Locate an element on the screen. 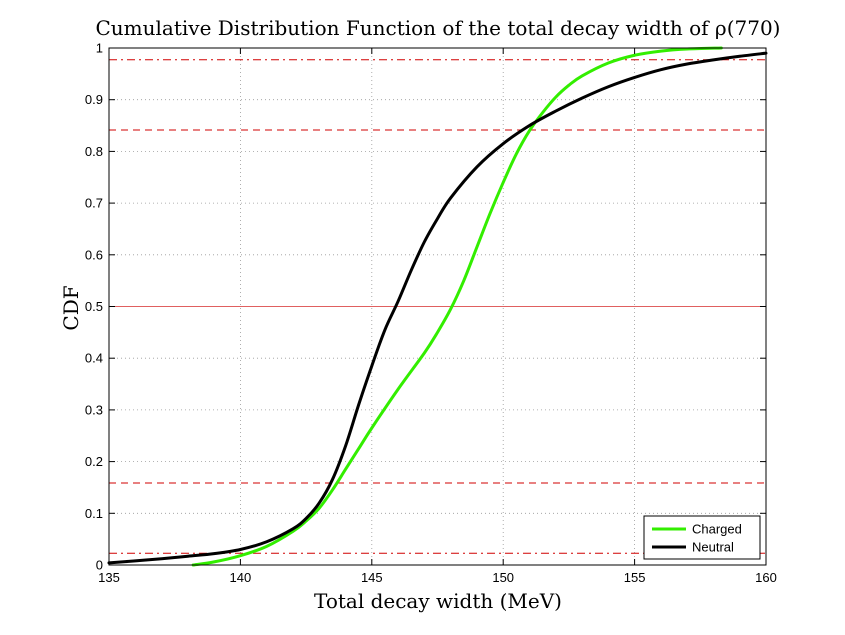 The width and height of the screenshot is (845, 635). y-tick-label: 0.6 is located at coordinates (94, 254).